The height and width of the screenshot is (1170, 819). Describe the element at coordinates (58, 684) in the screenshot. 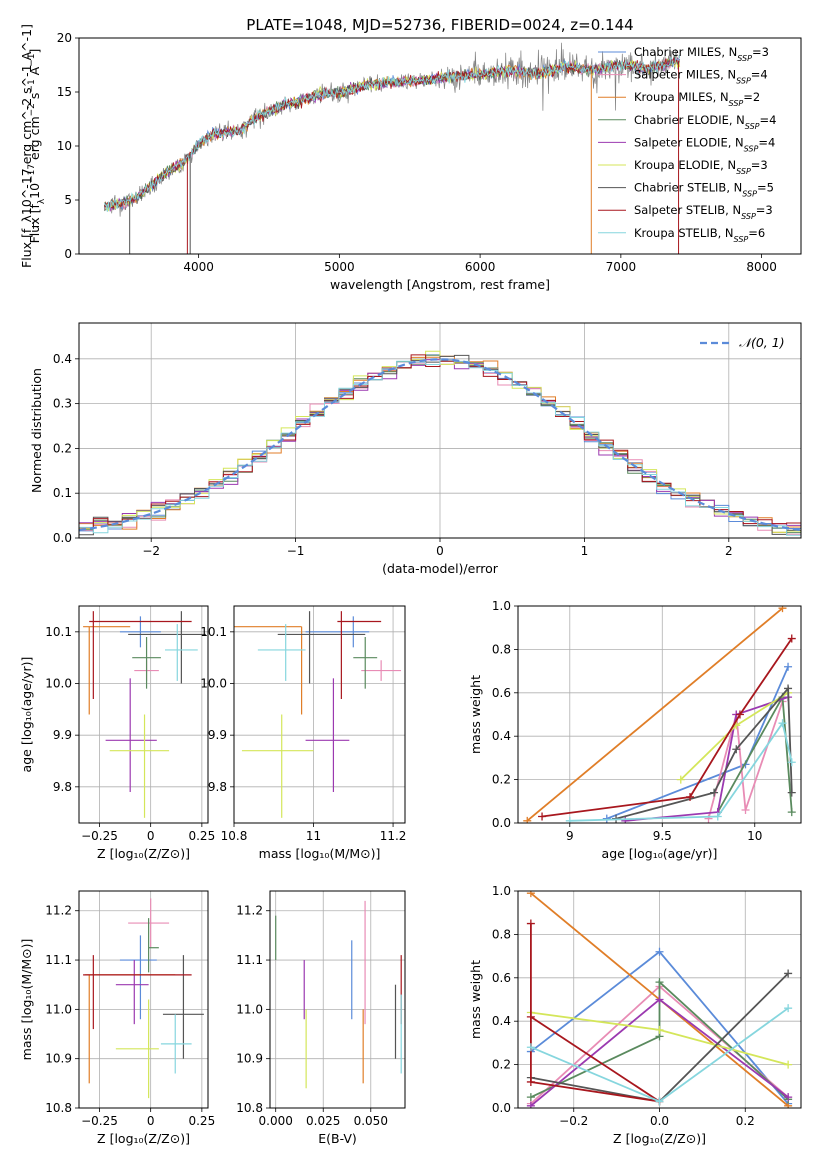

I see `y-tick-label: 10.0` at that location.